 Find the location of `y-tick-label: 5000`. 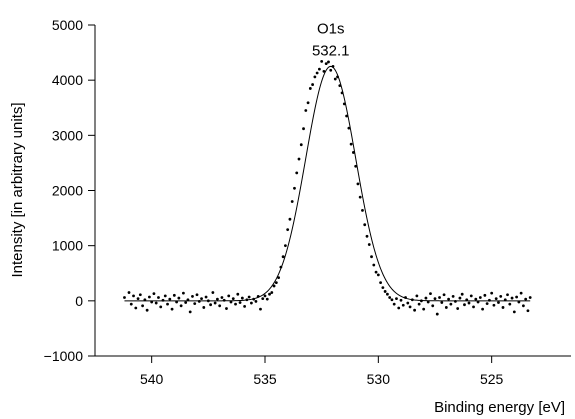

y-tick-label: 5000 is located at coordinates (67, 25).